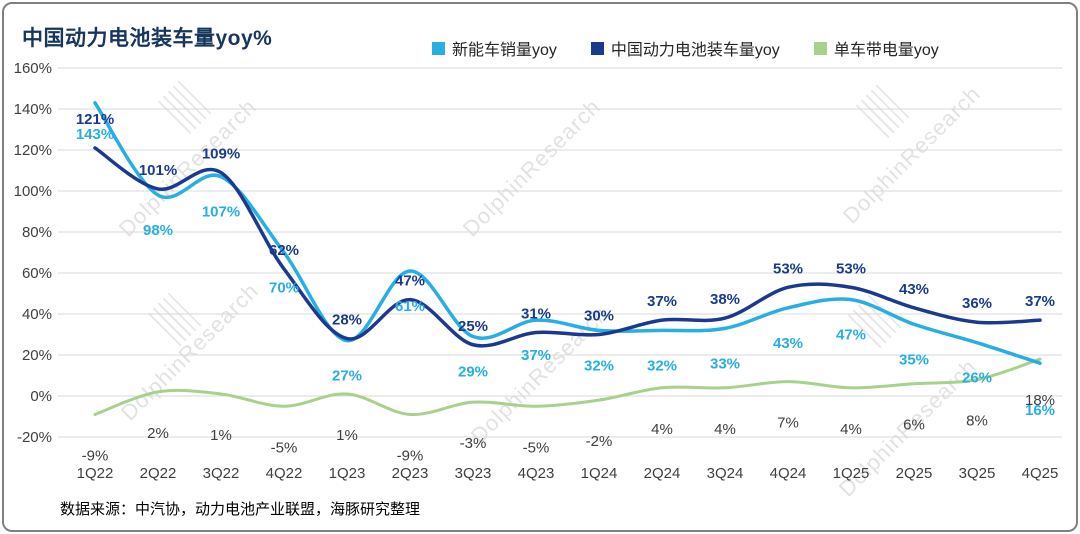 This screenshot has height=534, width=1080. I want to click on data-label: 38%, so click(725, 299).